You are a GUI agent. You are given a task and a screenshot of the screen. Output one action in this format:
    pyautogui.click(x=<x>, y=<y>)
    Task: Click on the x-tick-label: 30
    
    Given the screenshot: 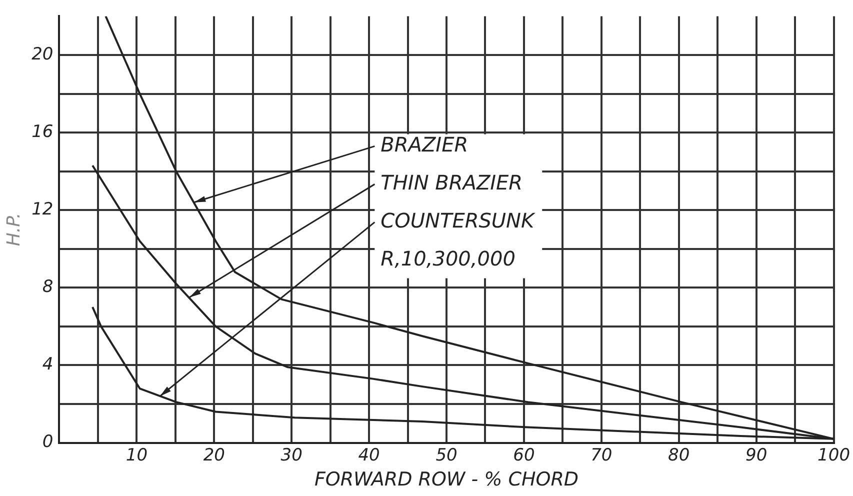 What is the action you would take?
    pyautogui.click(x=291, y=455)
    